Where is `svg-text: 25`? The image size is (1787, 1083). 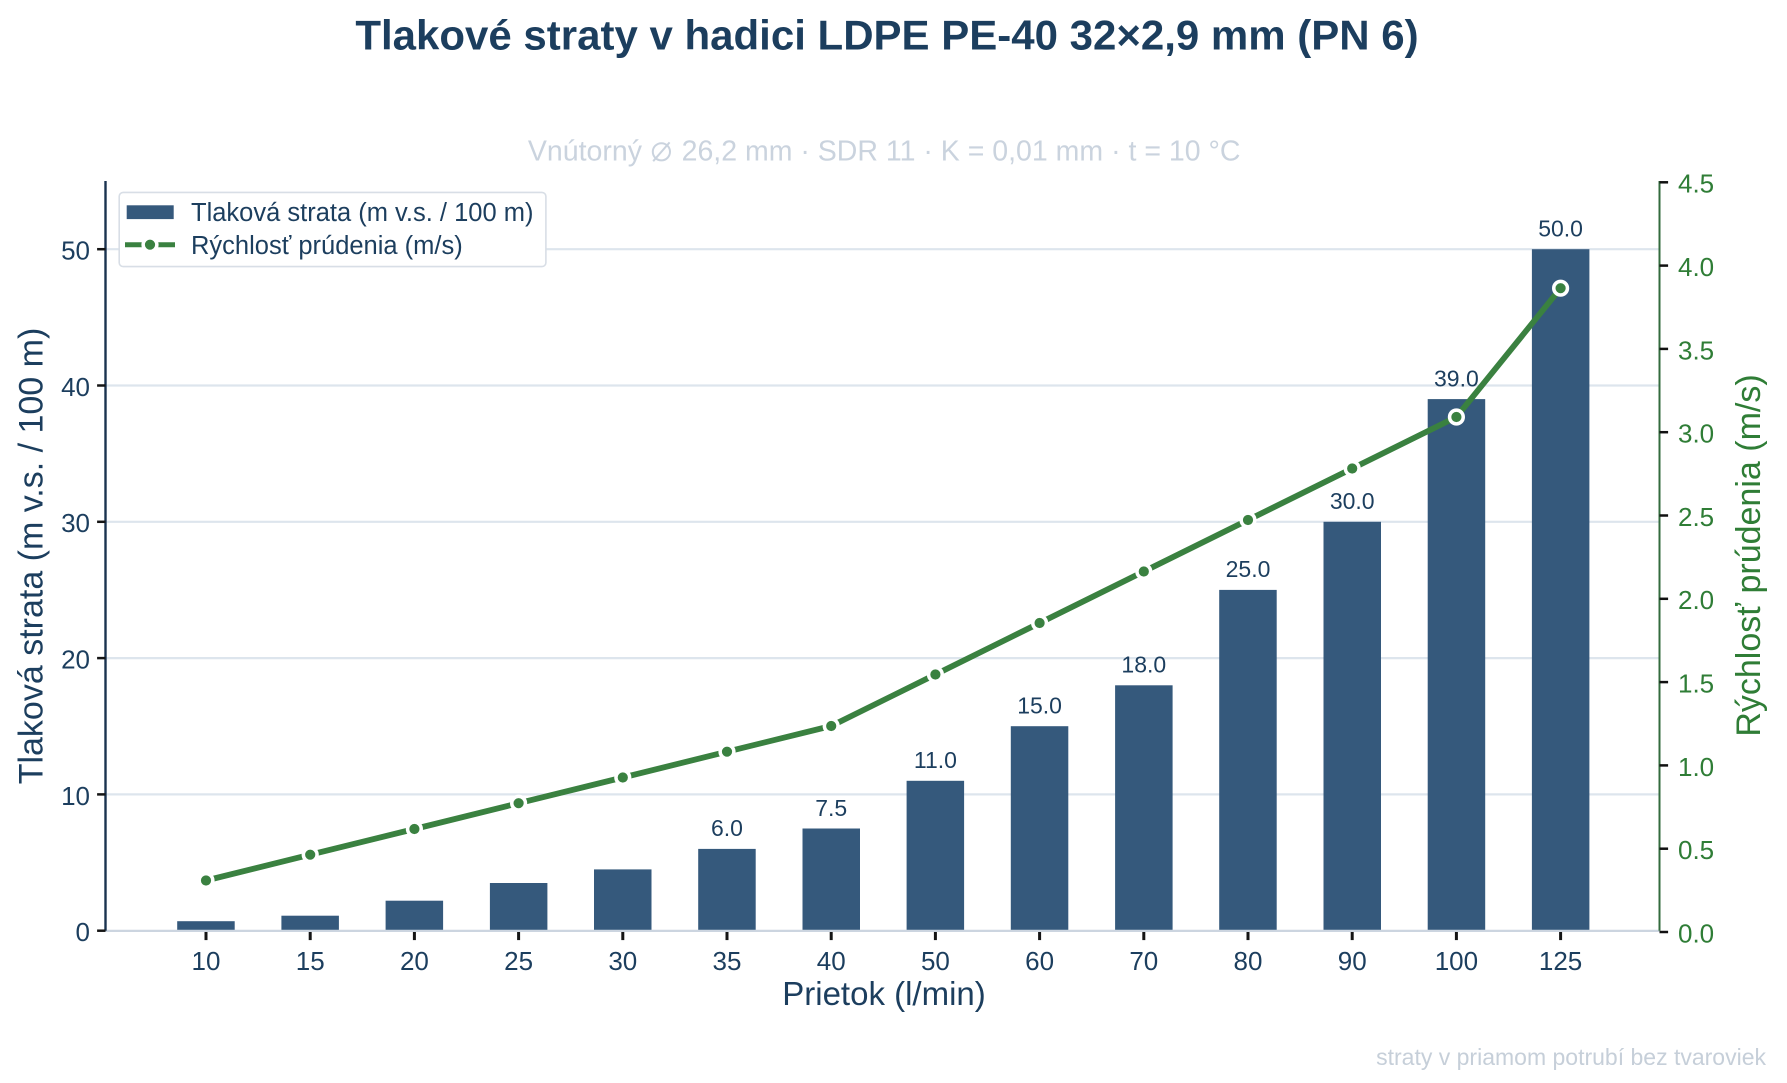
svg-text: 25 is located at coordinates (518, 961).